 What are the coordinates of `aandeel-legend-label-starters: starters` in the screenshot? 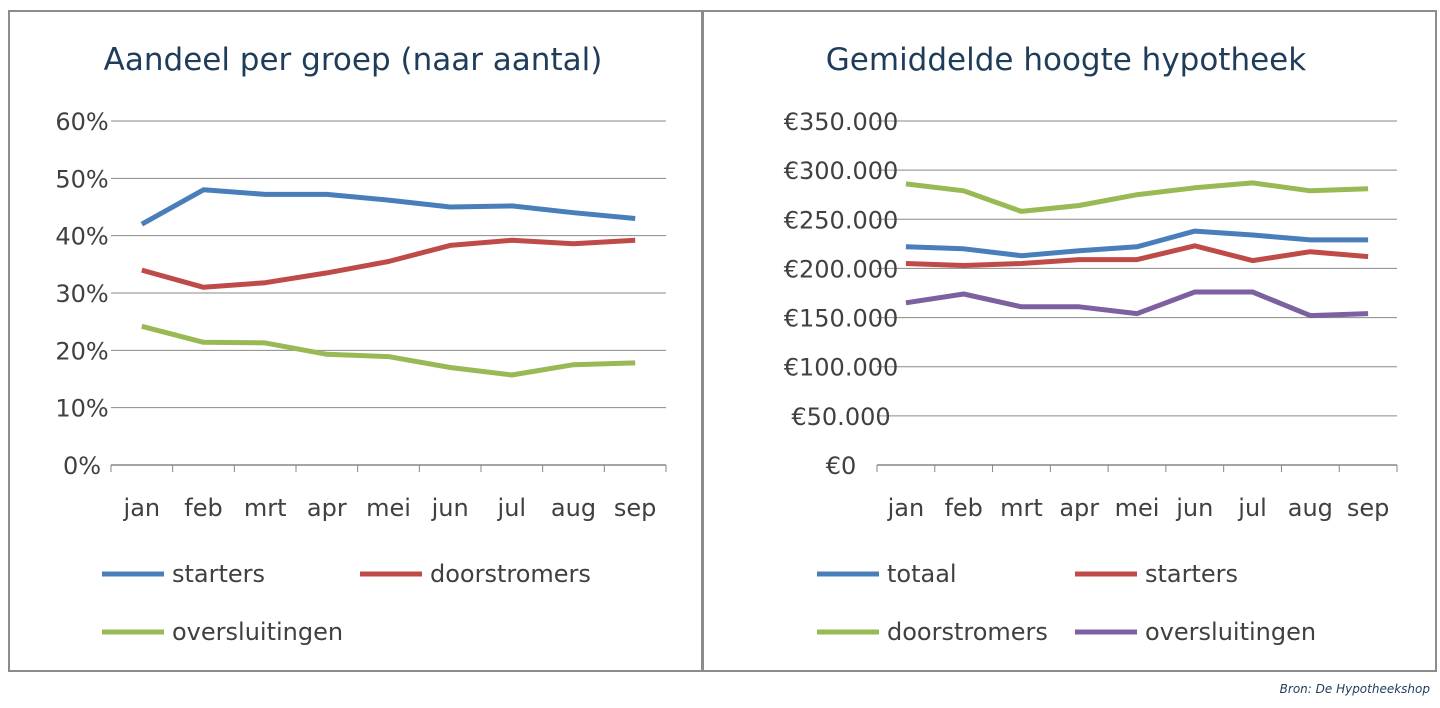 It's located at (218, 574).